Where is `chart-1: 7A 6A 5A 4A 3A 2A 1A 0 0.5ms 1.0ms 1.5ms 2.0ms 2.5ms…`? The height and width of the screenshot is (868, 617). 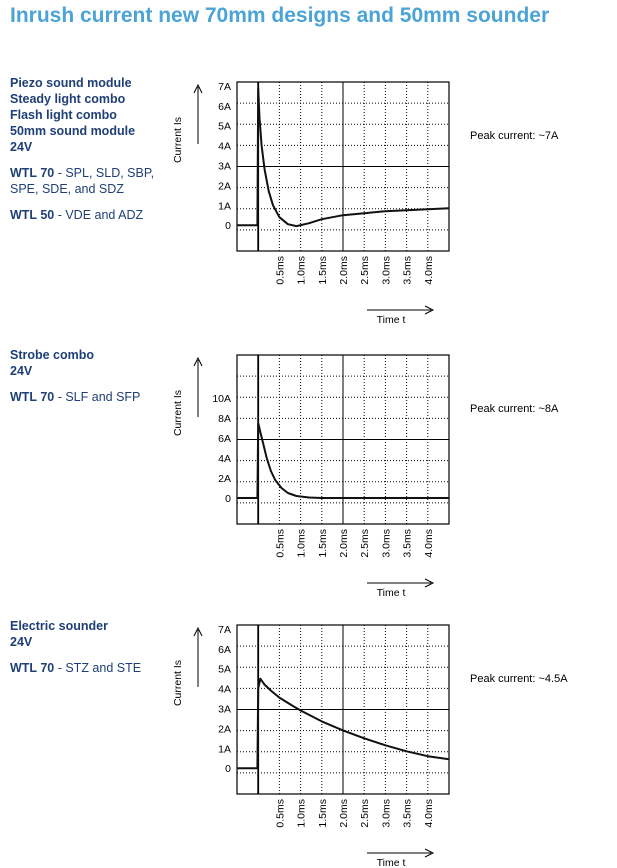 chart-1: 7A 6A 5A 4A 3A 2A 1A 0 0.5ms 1.0ms 1.5ms 2.0ms 2.5ms… is located at coordinates (311, 203).